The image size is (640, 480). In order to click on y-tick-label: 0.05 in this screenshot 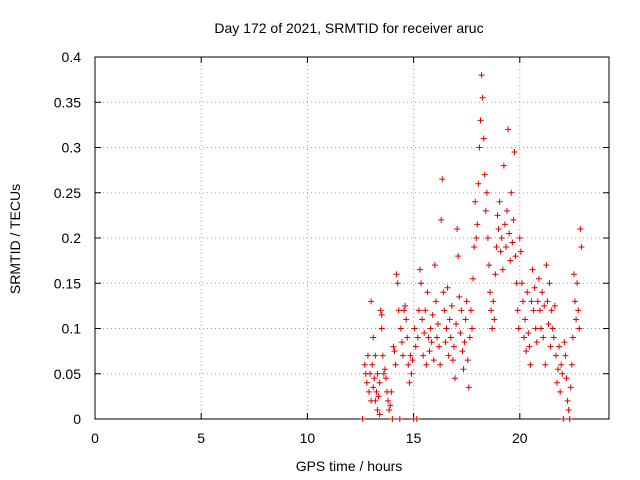, I will do `click(67, 374)`.